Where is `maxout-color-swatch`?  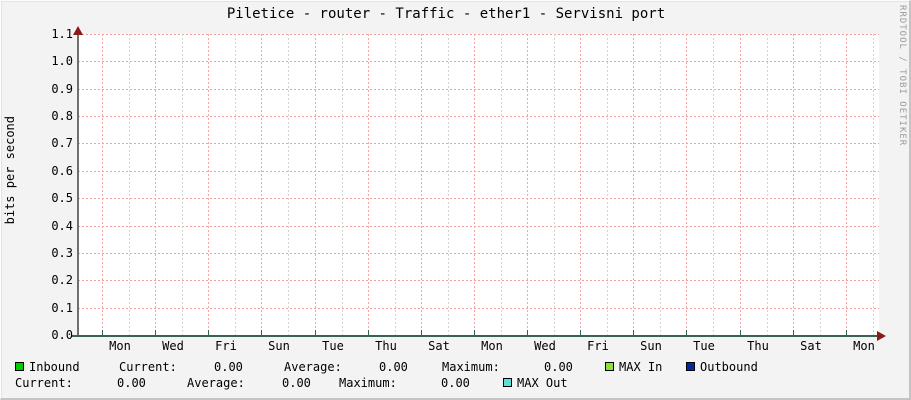
maxout-color-swatch is located at coordinates (507, 382).